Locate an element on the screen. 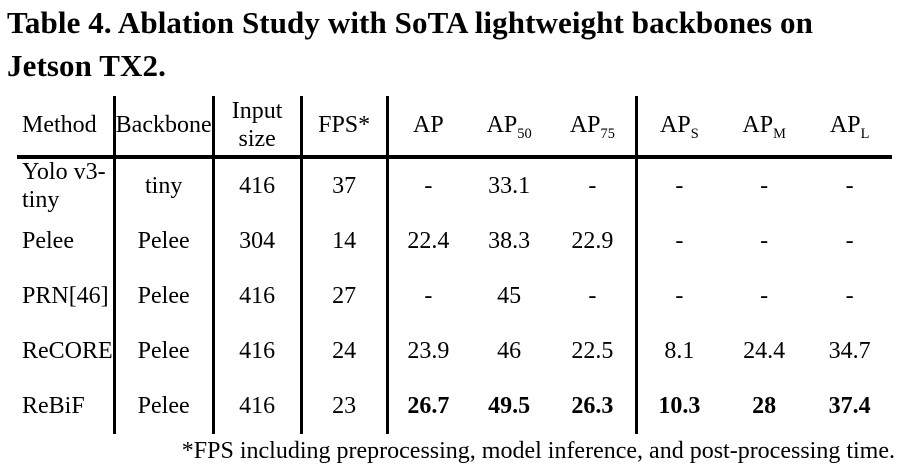  col-header-ap: AP is located at coordinates (428, 127).